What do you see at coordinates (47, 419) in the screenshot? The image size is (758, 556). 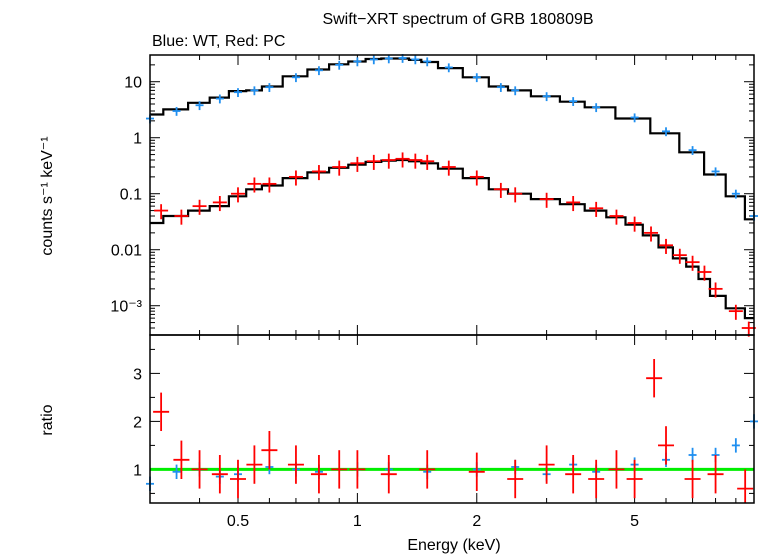 I see `y-axis-label-ratio: ratio` at bounding box center [47, 419].